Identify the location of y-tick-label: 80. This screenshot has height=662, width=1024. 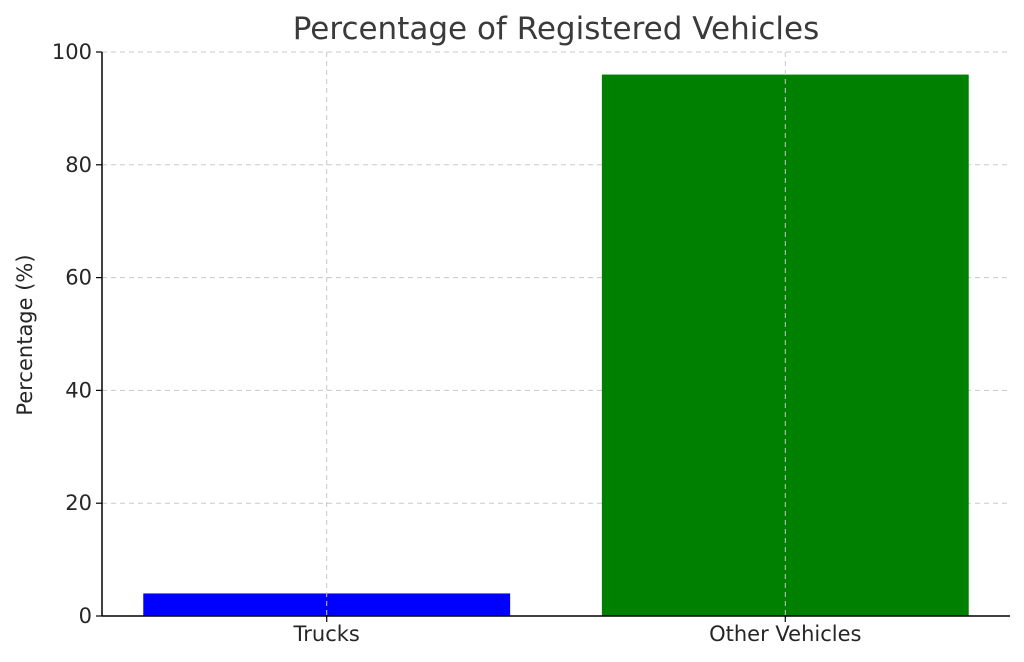
(78, 165).